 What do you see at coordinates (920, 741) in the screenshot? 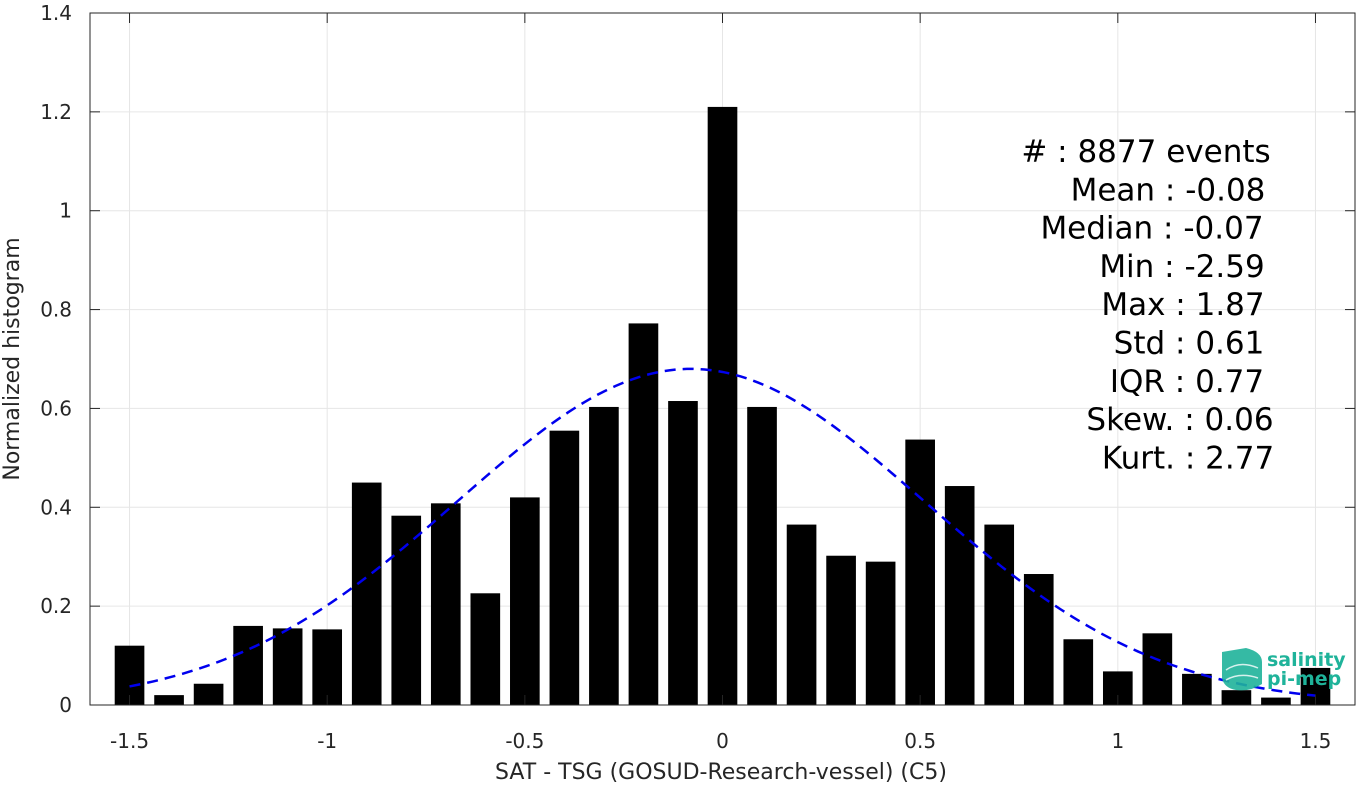
I see `x-tick-label: 0.5` at bounding box center [920, 741].